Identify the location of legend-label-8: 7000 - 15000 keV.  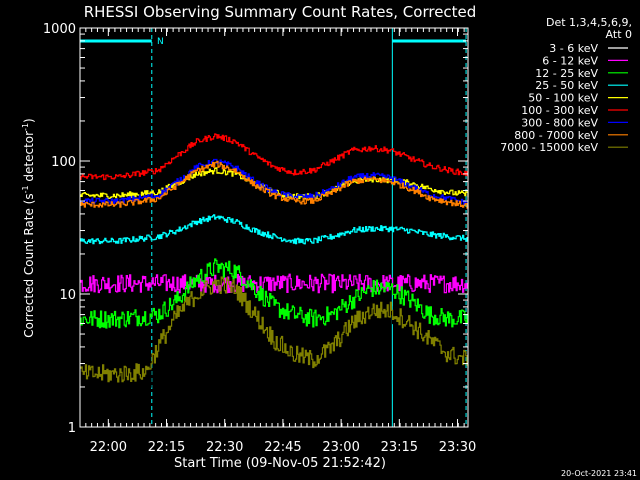
(549, 147).